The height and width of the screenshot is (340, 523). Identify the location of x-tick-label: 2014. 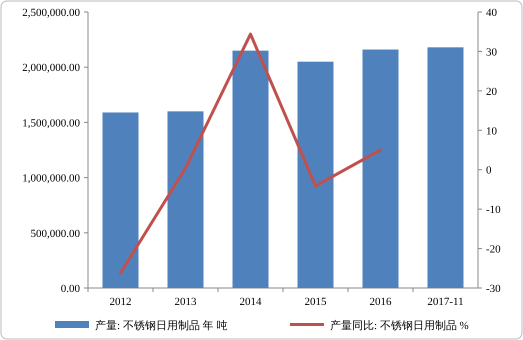
(251, 302).